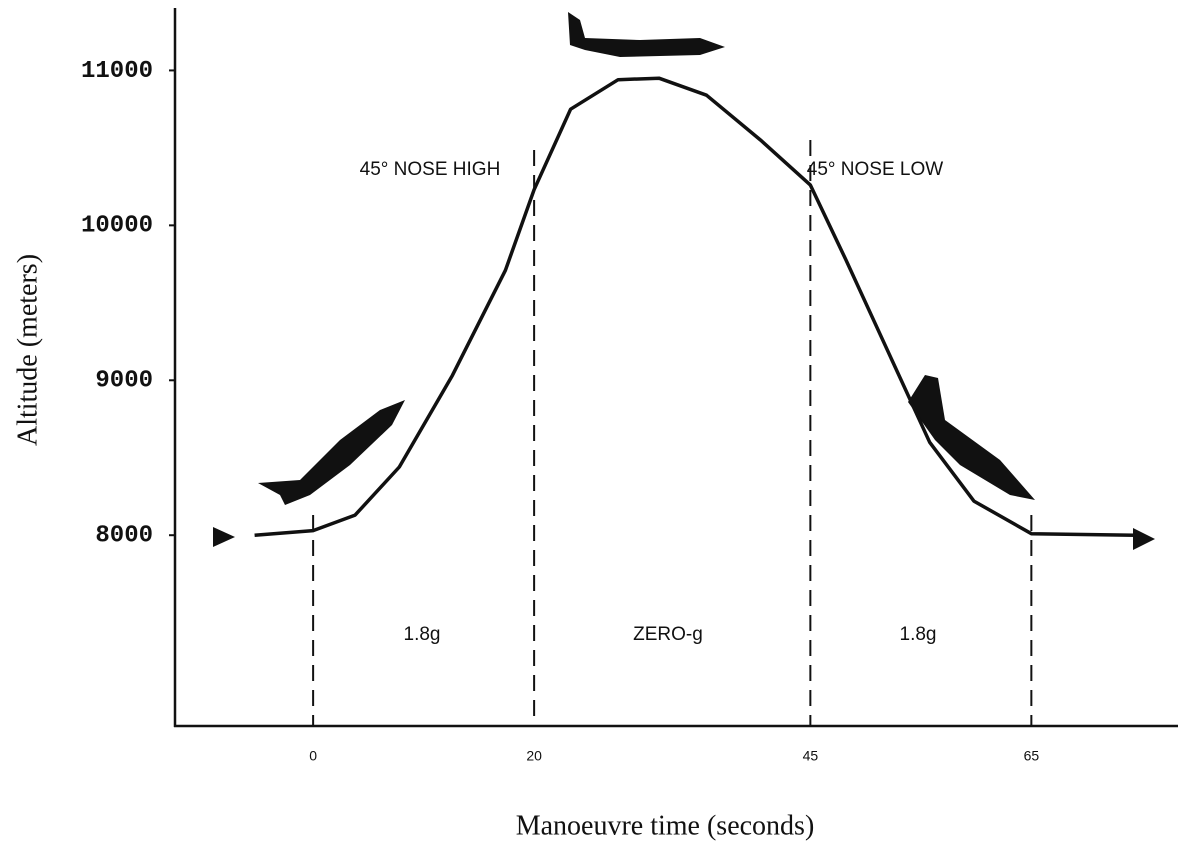 This screenshot has width=1202, height=850. Describe the element at coordinates (534, 756) in the screenshot. I see `x-tick-label: 20` at that location.